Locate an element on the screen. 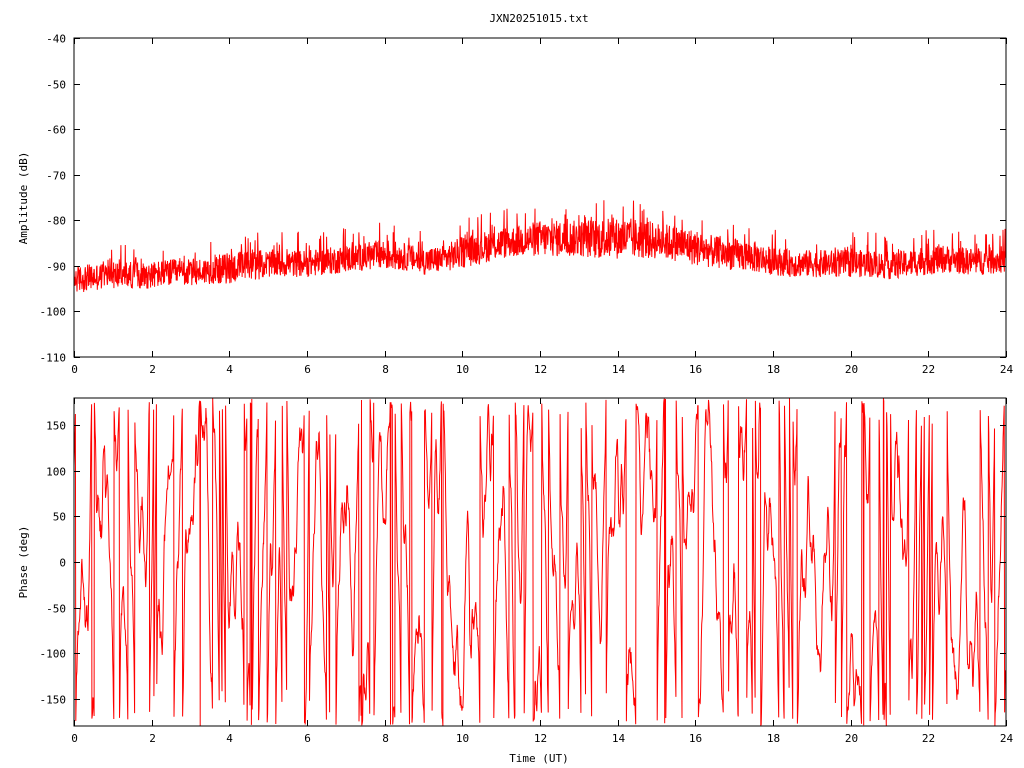 The width and height of the screenshot is (1024, 768). amplitude-y-tick-label: -40 is located at coordinates (56, 39).